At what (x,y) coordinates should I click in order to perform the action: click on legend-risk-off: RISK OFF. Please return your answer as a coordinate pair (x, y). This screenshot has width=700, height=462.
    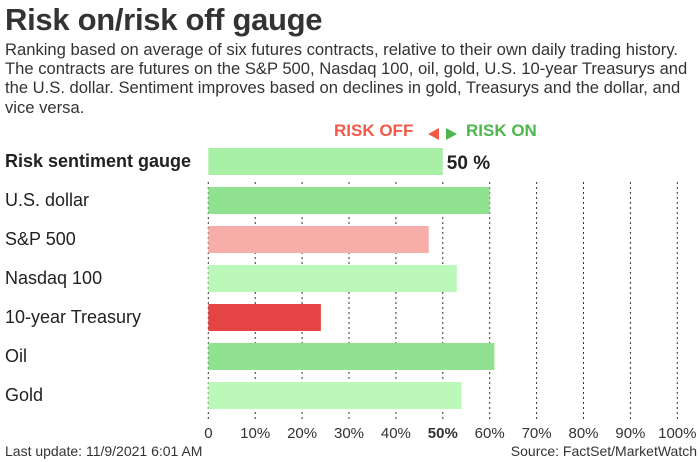
    Looking at the image, I should click on (374, 130).